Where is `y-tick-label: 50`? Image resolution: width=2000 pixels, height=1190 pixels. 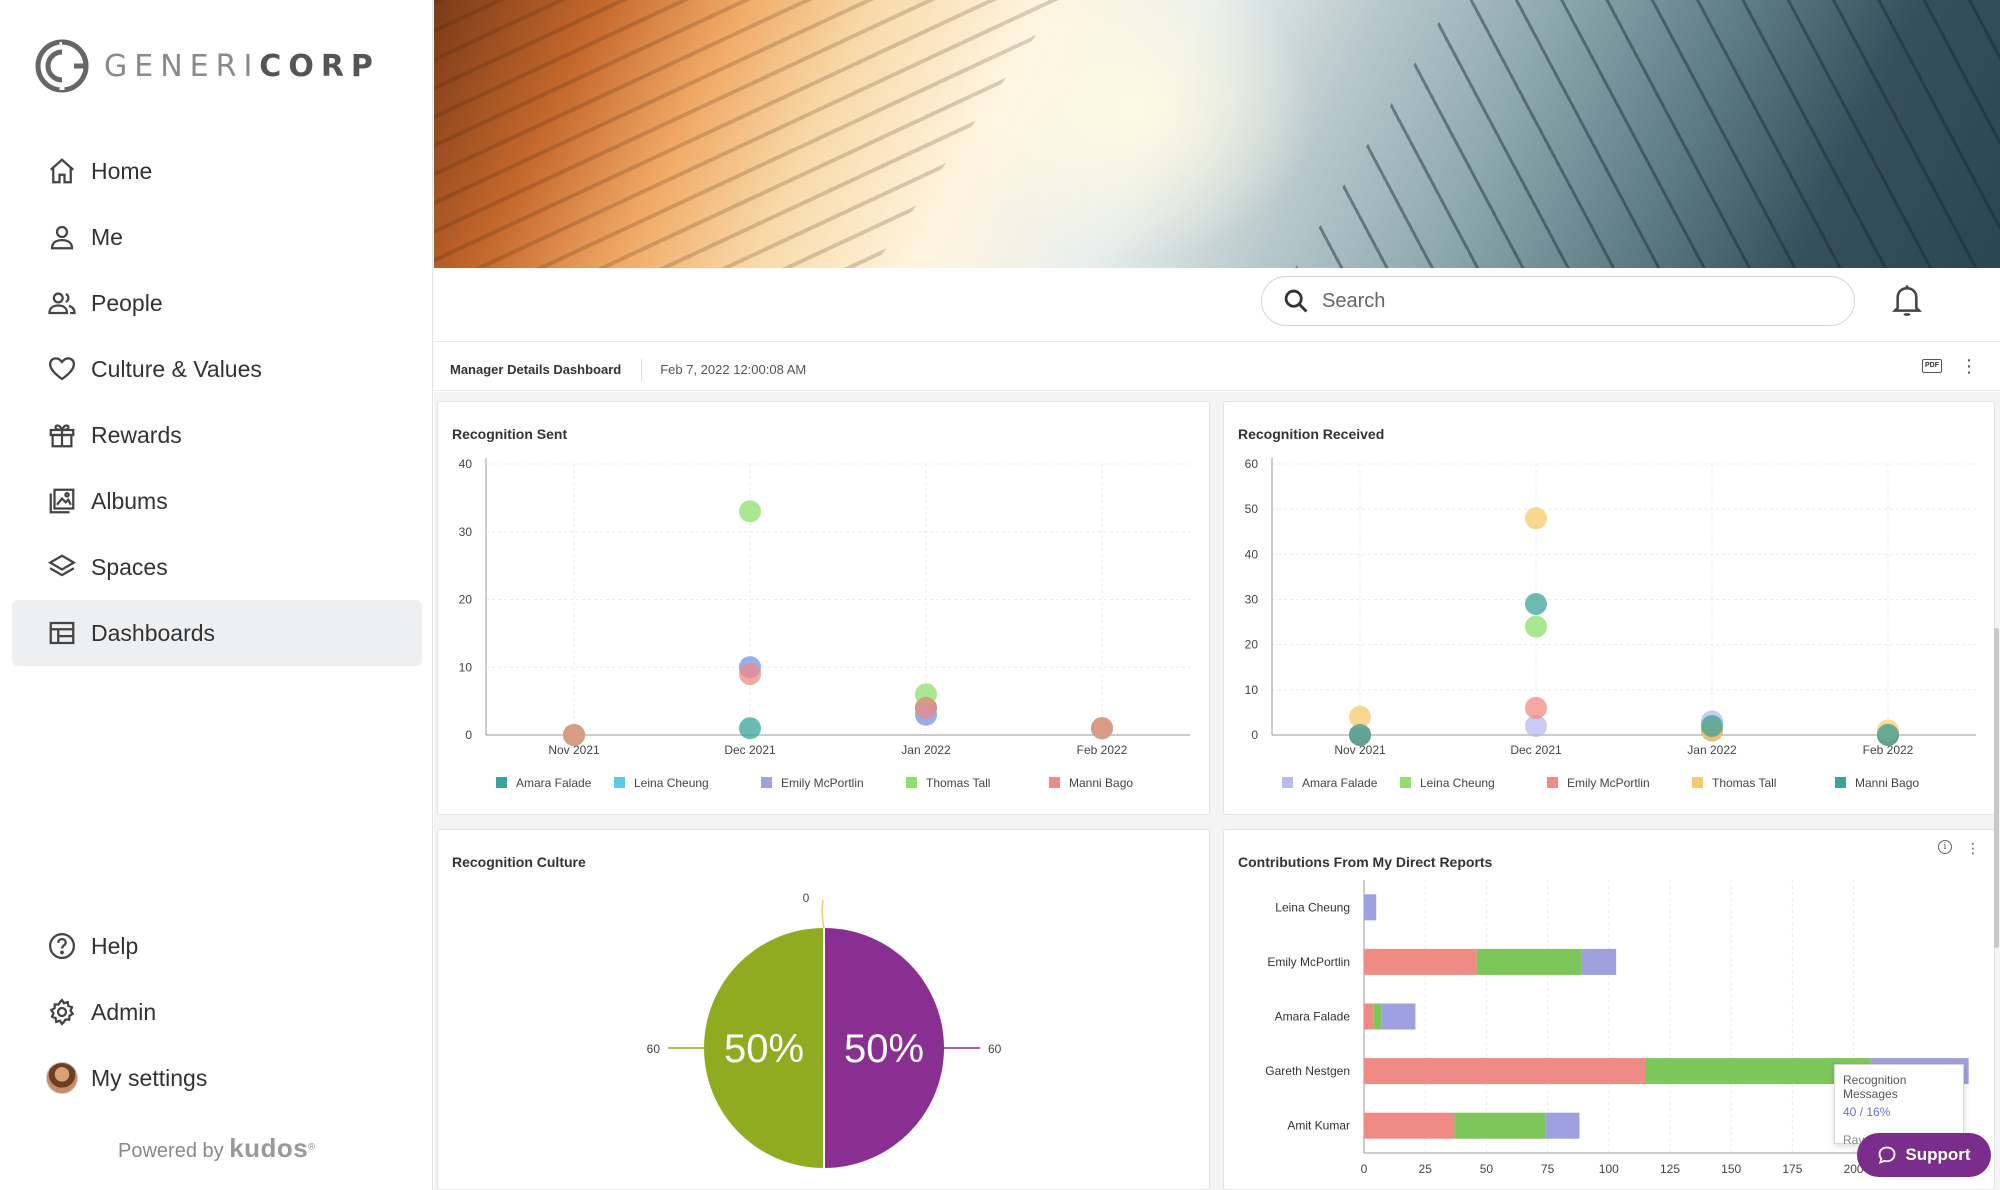
y-tick-label: 50 is located at coordinates (1252, 509).